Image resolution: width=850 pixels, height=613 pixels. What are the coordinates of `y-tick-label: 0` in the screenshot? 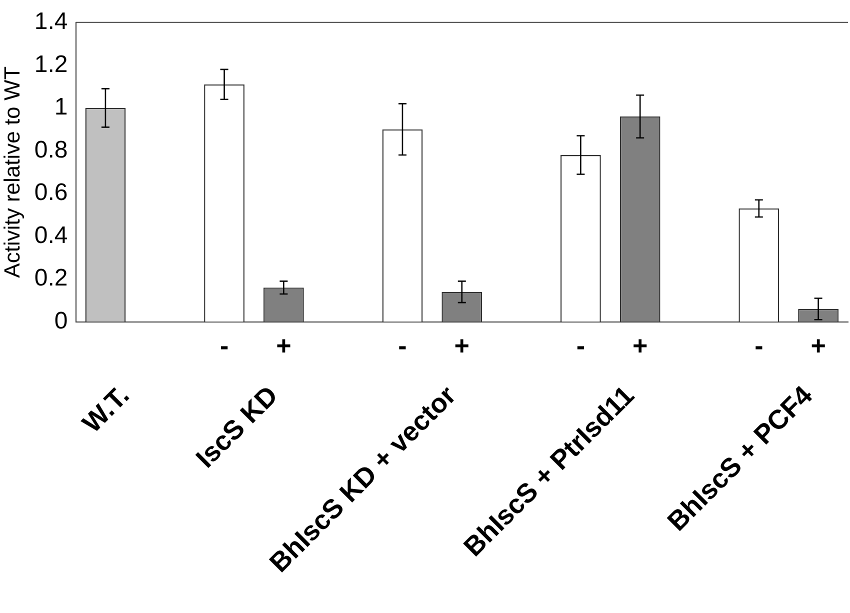 It's located at (61, 320).